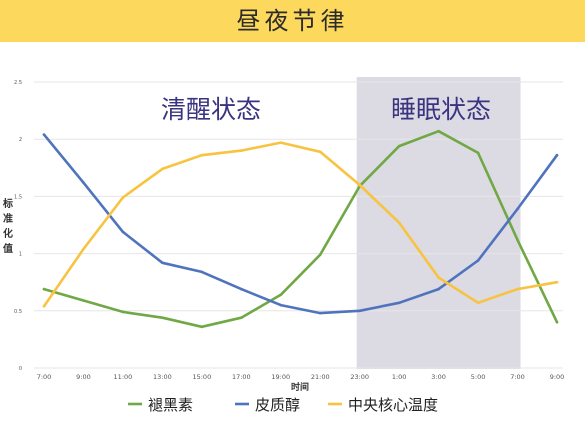 This screenshot has height=421, width=585. What do you see at coordinates (441, 109) in the screenshot?
I see `sleep-region-label: 睡眠状态` at bounding box center [441, 109].